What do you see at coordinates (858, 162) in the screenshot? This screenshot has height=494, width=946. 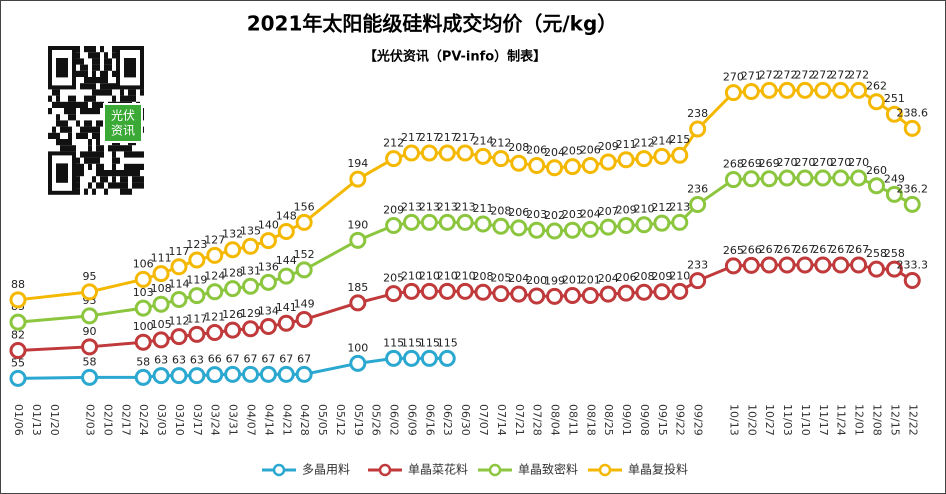 I see `data-label: 270` at bounding box center [858, 162].